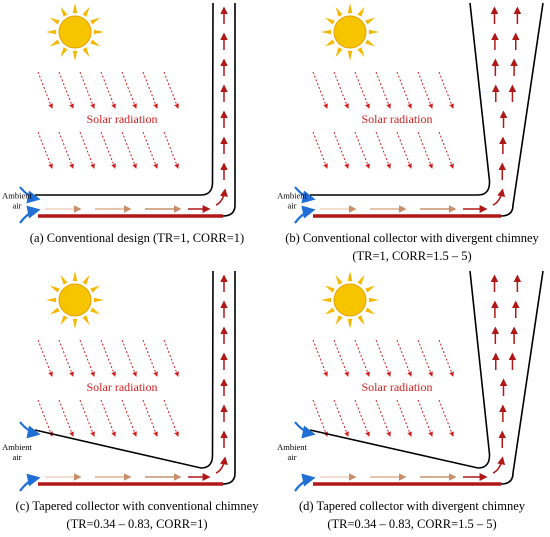 The image size is (550, 537). Describe the element at coordinates (411, 524) in the screenshot. I see `caption: (TR=0.34 – 0.83, CORR=1.5 – 5)` at that location.